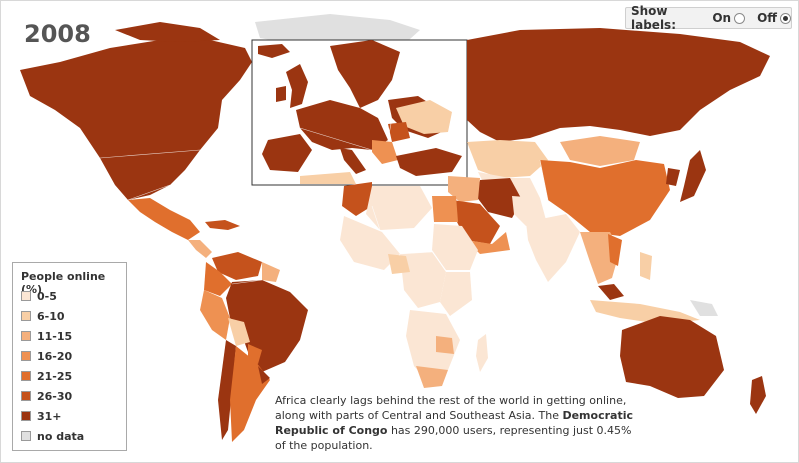 This screenshot has width=799, height=463. Describe the element at coordinates (704, 308) in the screenshot. I see `region-papua` at that location.